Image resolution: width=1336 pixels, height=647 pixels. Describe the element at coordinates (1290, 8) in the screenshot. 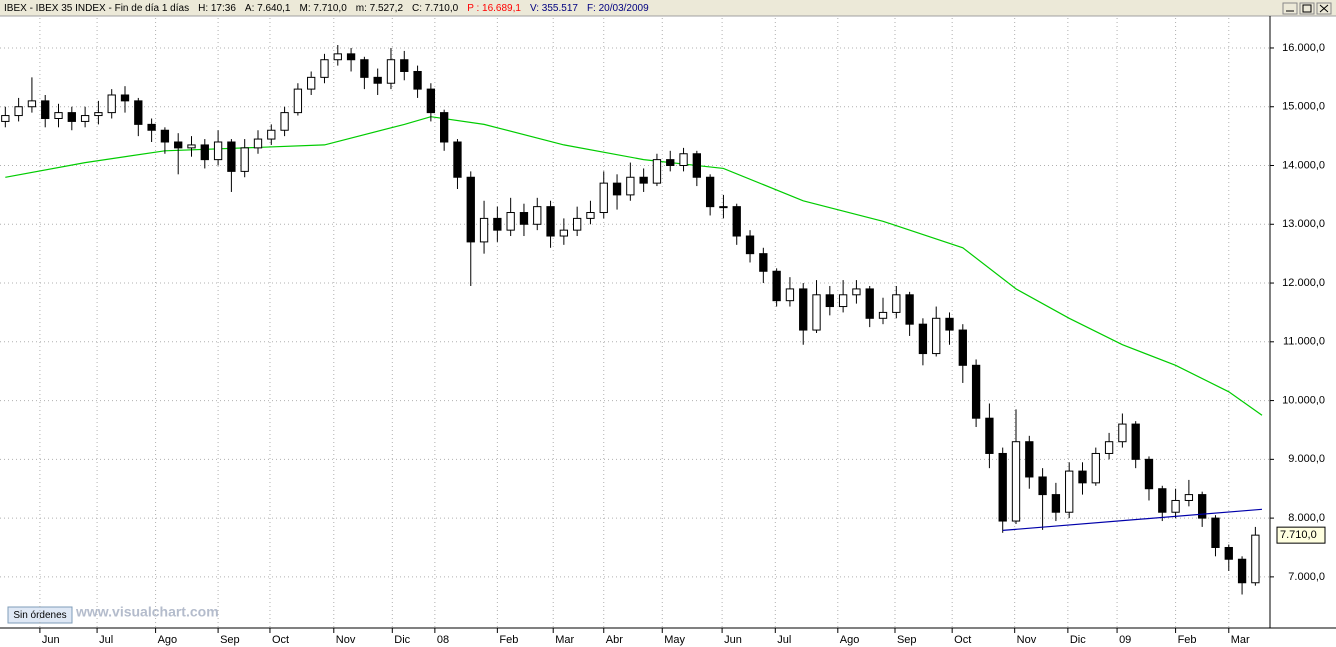

I see `minimize-button` at that location.